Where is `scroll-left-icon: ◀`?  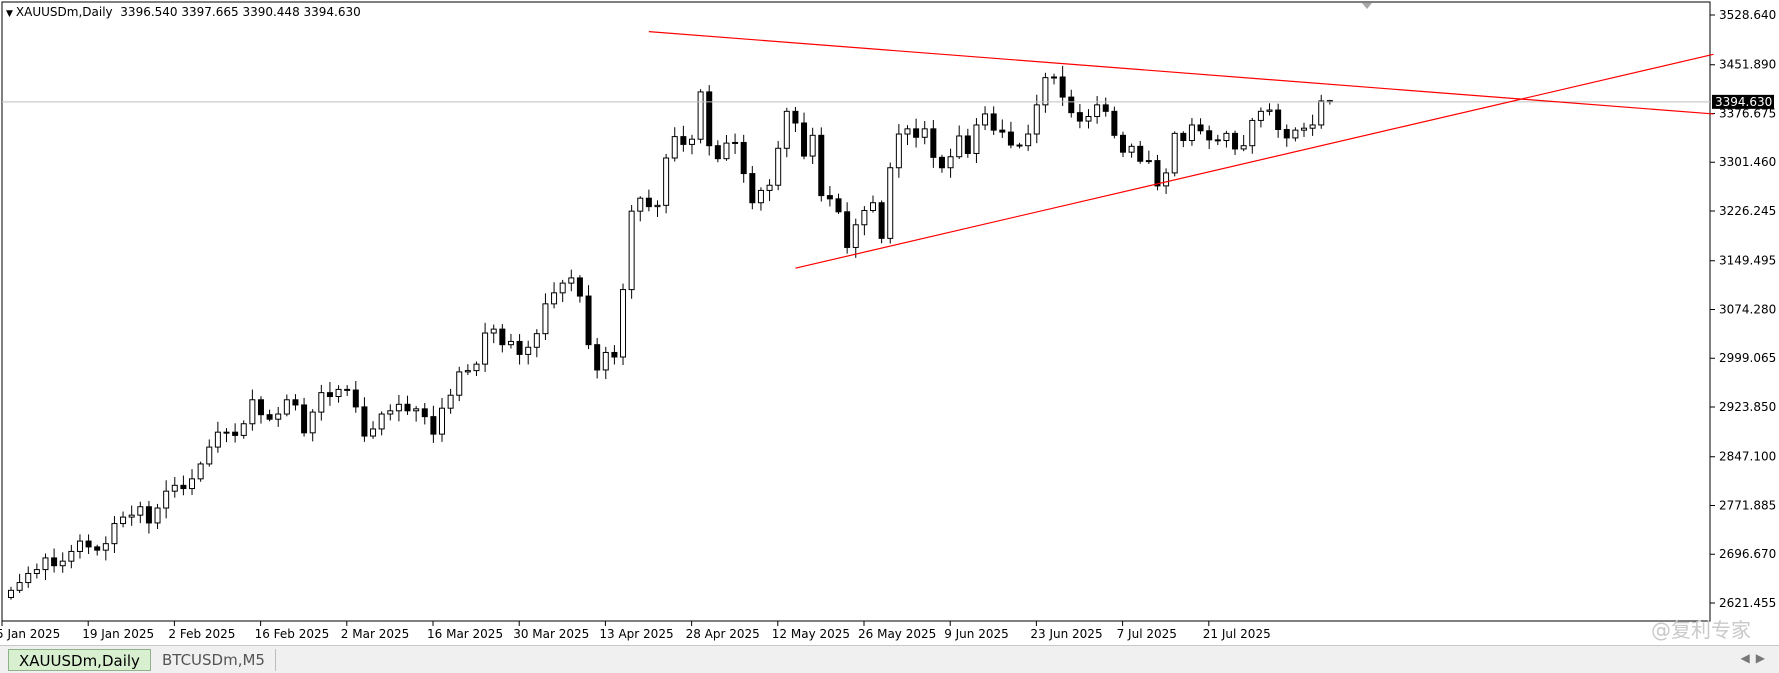
scroll-left-icon: ◀ is located at coordinates (1748, 658).